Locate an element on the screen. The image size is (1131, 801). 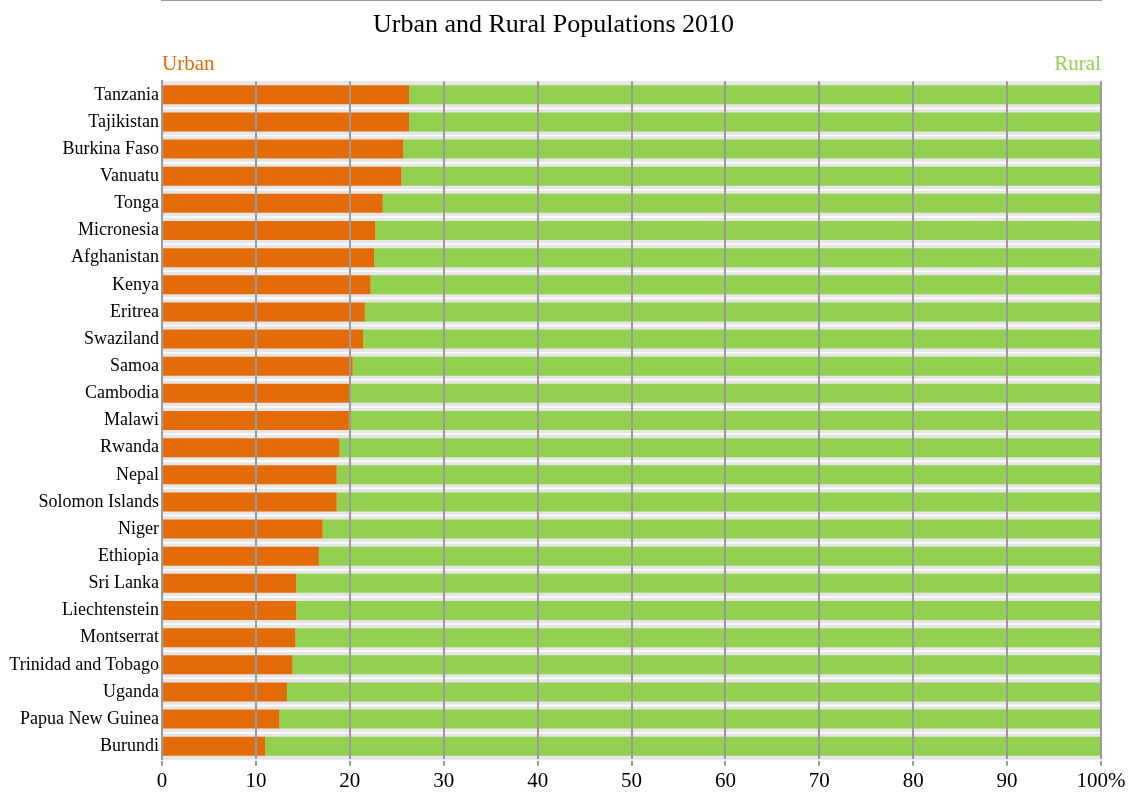
y-tick-label: Tonga is located at coordinates (137, 202).